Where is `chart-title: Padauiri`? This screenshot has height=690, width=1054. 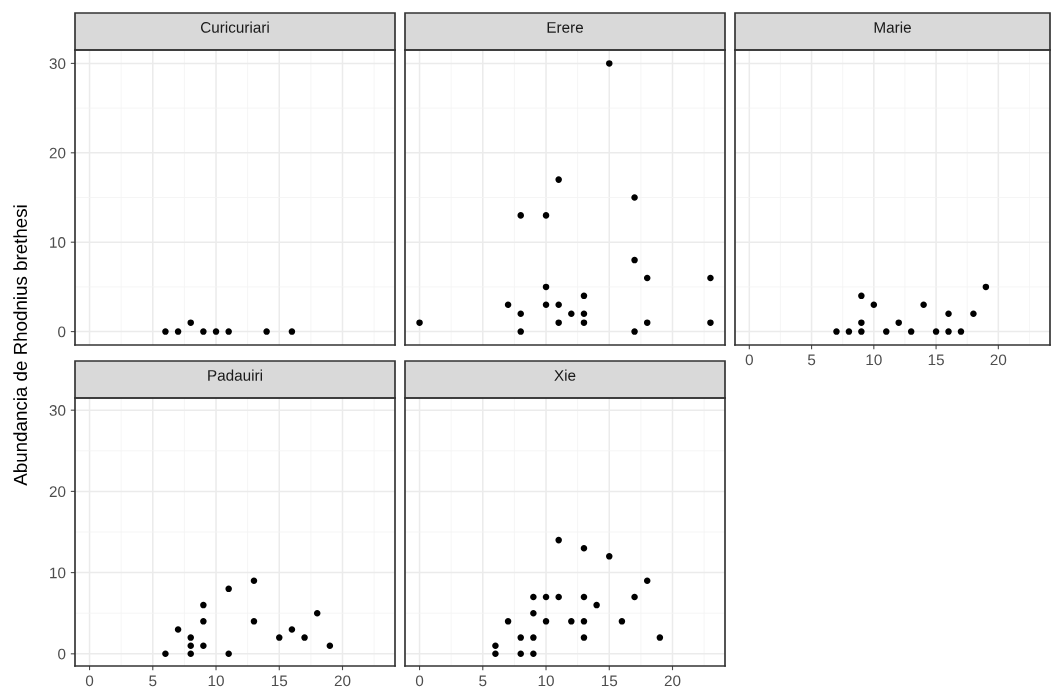
chart-title: Padauiri is located at coordinates (235, 375).